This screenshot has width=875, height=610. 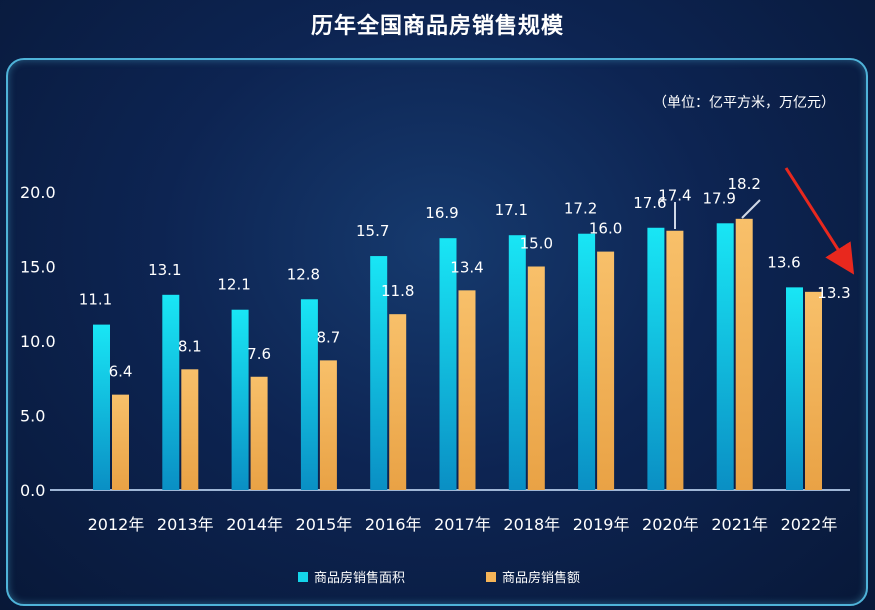 I want to click on x-tick-label: 2012年, so click(x=116, y=524).